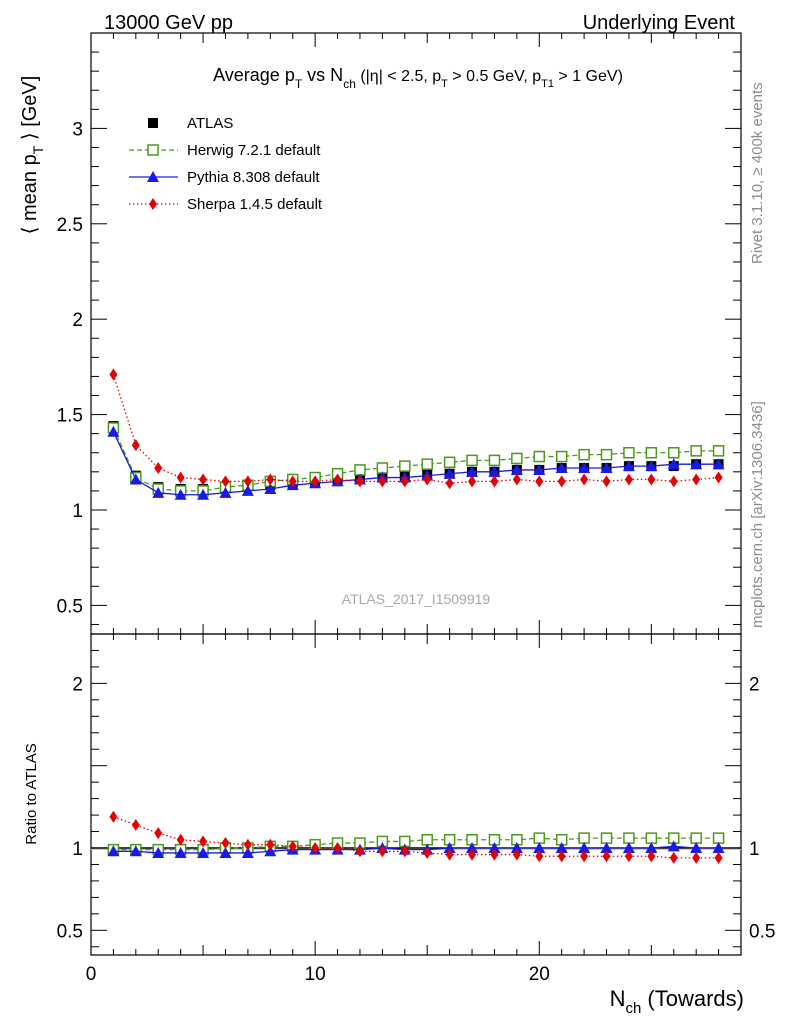 The width and height of the screenshot is (786, 1024). I want to click on legend-label-sherpa: Sherpa 1.4.5 default, so click(255, 204).